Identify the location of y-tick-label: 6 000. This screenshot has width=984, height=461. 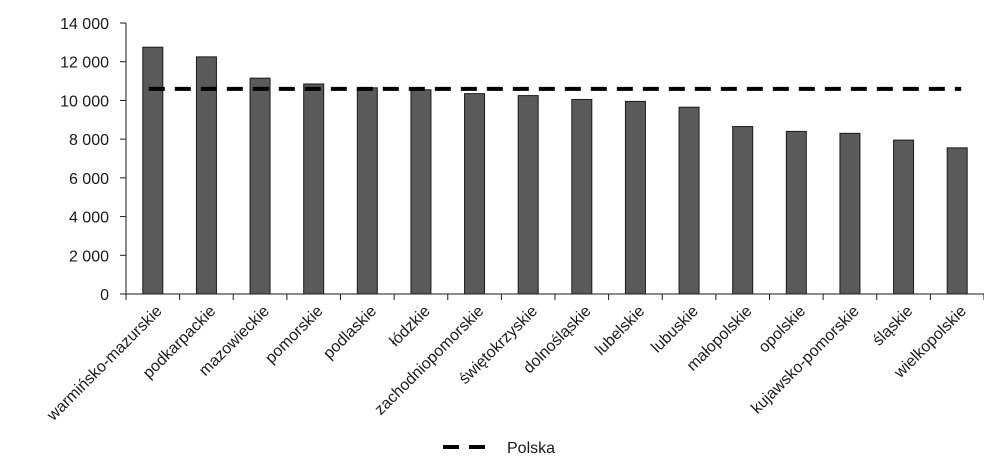
(89, 179).